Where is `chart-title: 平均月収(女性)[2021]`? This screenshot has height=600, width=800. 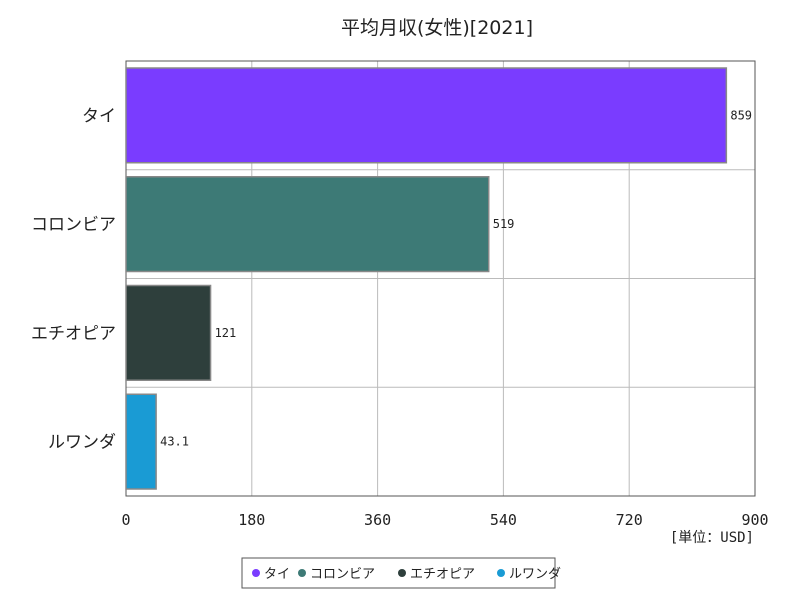
chart-title: 平均月収(女性)[2021] is located at coordinates (437, 28).